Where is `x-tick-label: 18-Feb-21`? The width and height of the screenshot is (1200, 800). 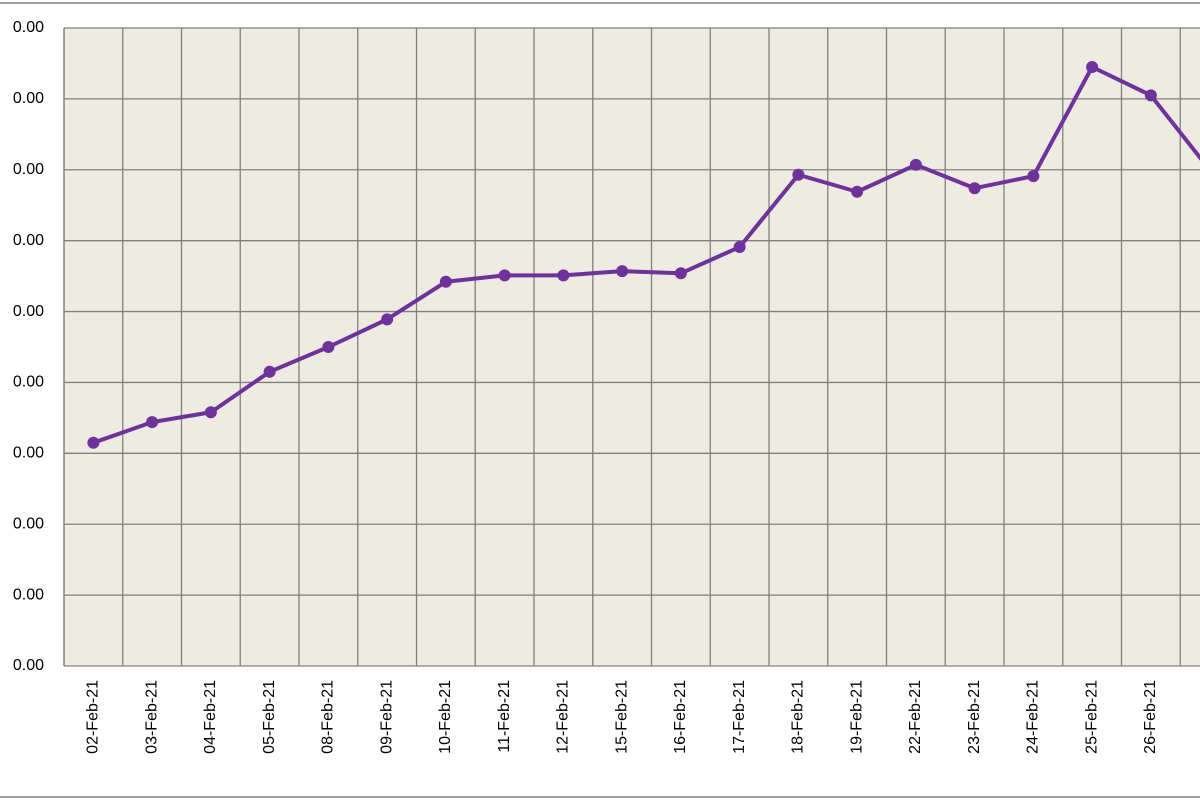
x-tick-label: 18-Feb-21 is located at coordinates (798, 717).